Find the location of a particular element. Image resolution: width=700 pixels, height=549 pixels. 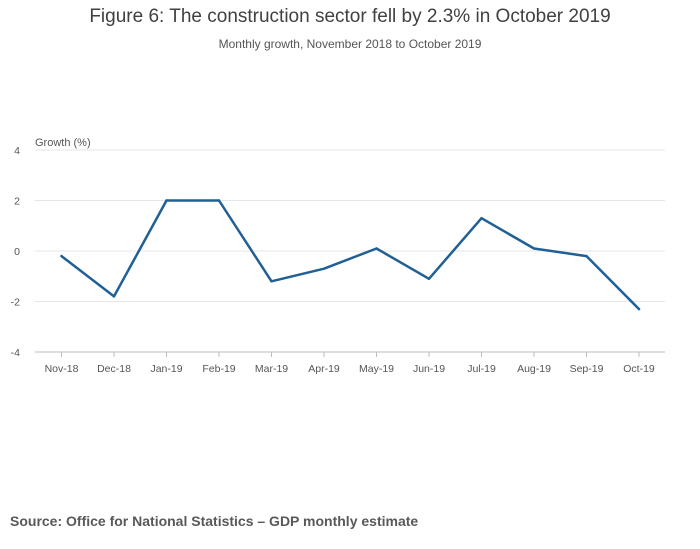

x-tick-label: Feb-19 is located at coordinates (218, 369).